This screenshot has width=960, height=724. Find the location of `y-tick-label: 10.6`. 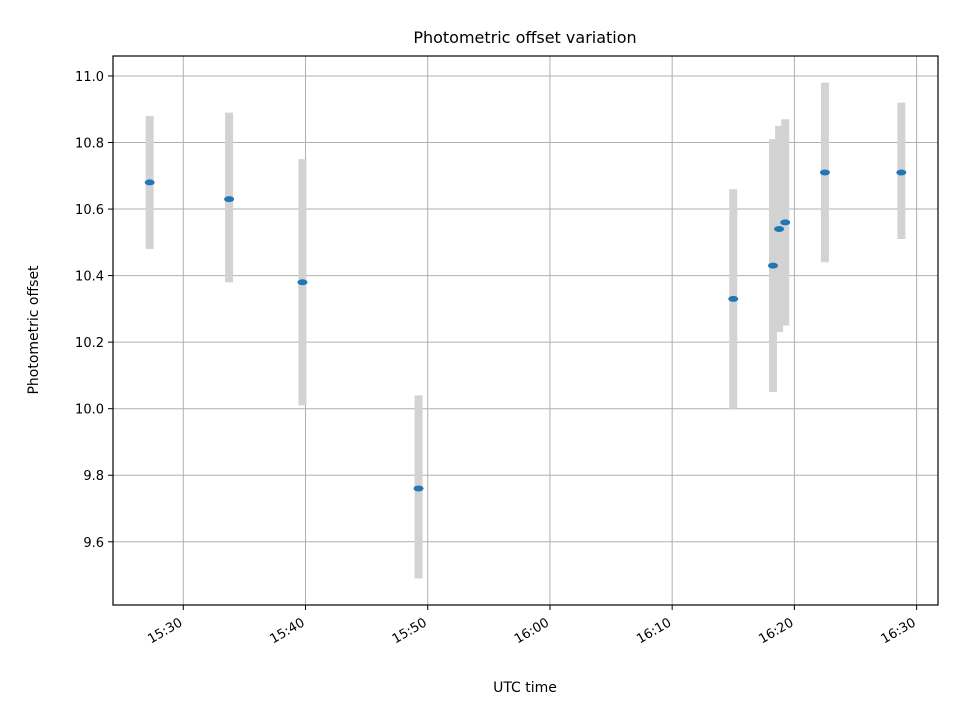

y-tick-label: 10.6 is located at coordinates (89, 210).